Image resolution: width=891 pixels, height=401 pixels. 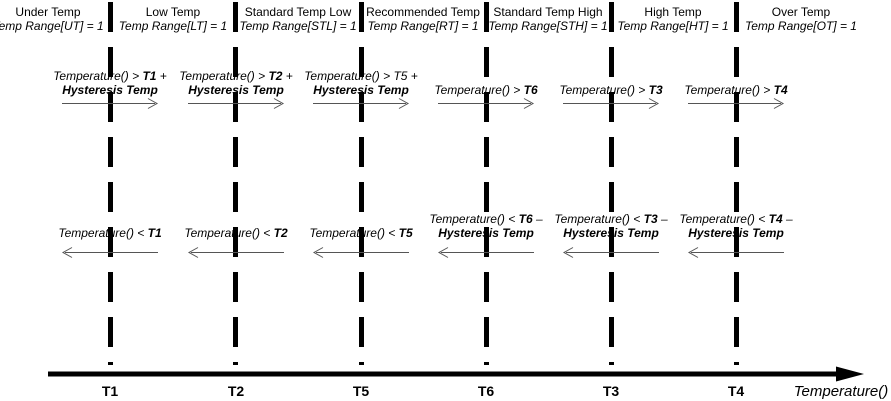 What do you see at coordinates (456, 374) in the screenshot?
I see `temperature-axis` at bounding box center [456, 374].